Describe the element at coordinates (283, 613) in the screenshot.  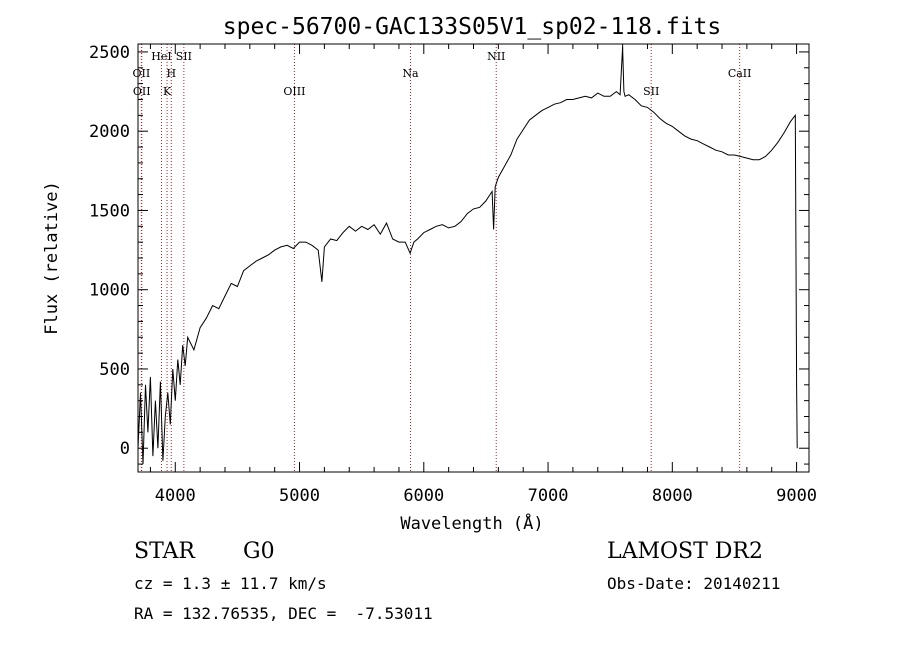
I see `ra-dec: RA = 132.76535, DEC = -7.53011` at that location.